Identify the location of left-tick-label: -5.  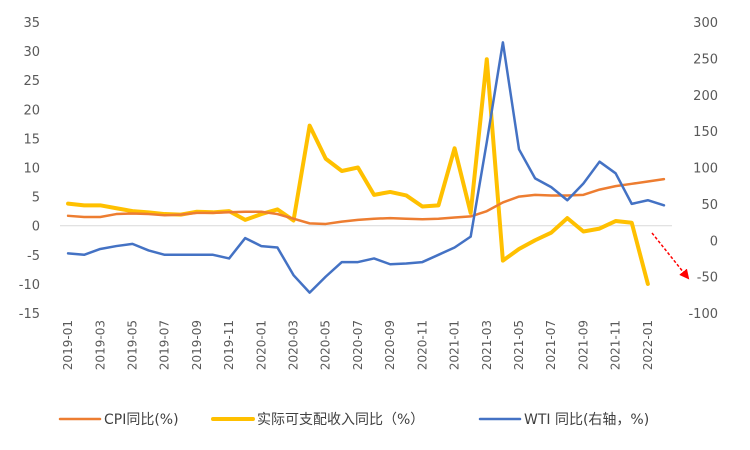
(33, 256).